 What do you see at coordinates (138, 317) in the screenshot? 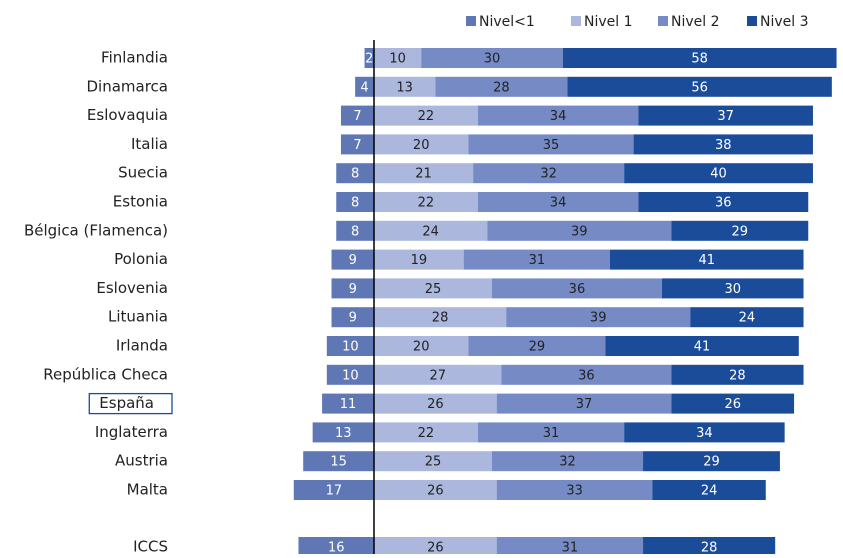
I see `category-label: Lituania` at bounding box center [138, 317].